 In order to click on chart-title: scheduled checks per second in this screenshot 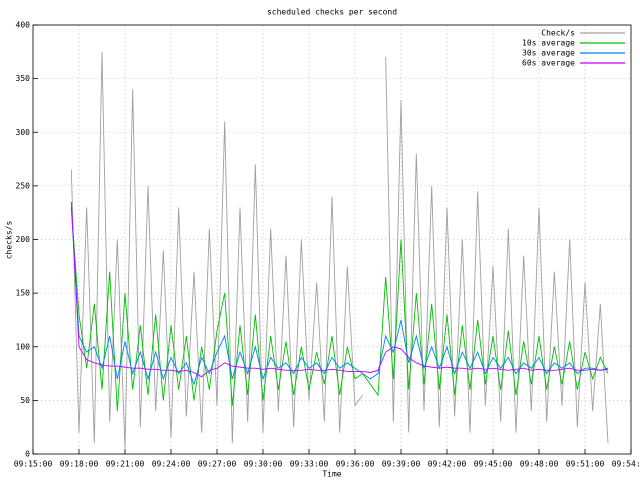, I will do `click(332, 12)`.